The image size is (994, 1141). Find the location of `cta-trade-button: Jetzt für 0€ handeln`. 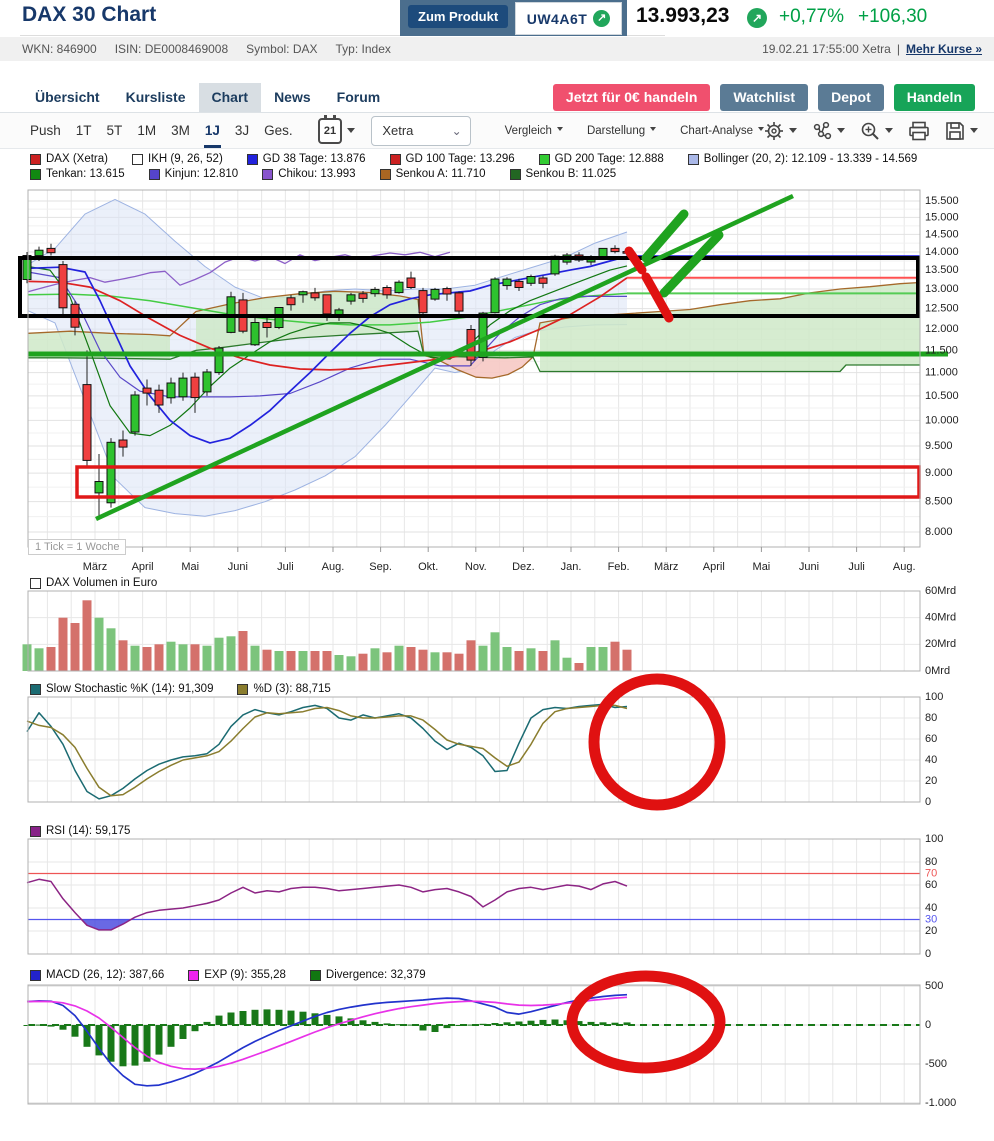

cta-trade-button: Jetzt für 0€ handeln is located at coordinates (631, 97).